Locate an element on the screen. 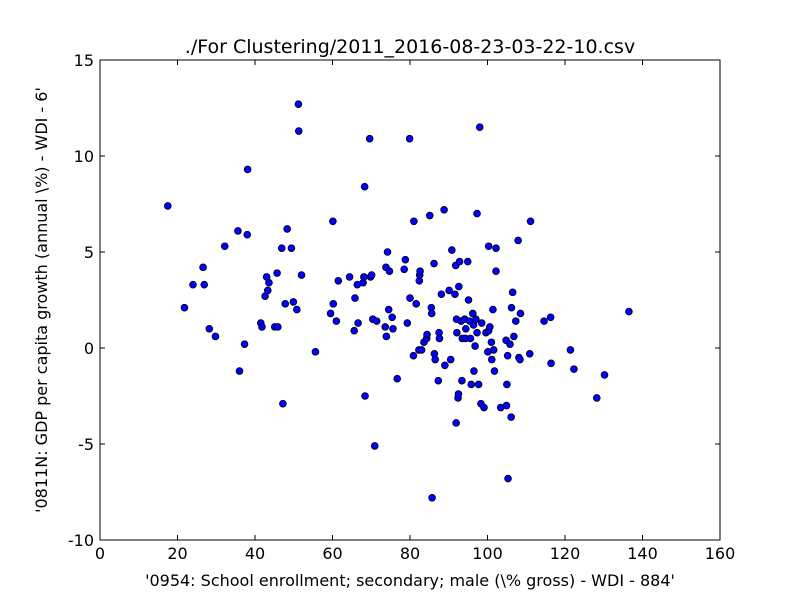 This screenshot has height=604, width=800. x-tick-label: 20 is located at coordinates (177, 553).